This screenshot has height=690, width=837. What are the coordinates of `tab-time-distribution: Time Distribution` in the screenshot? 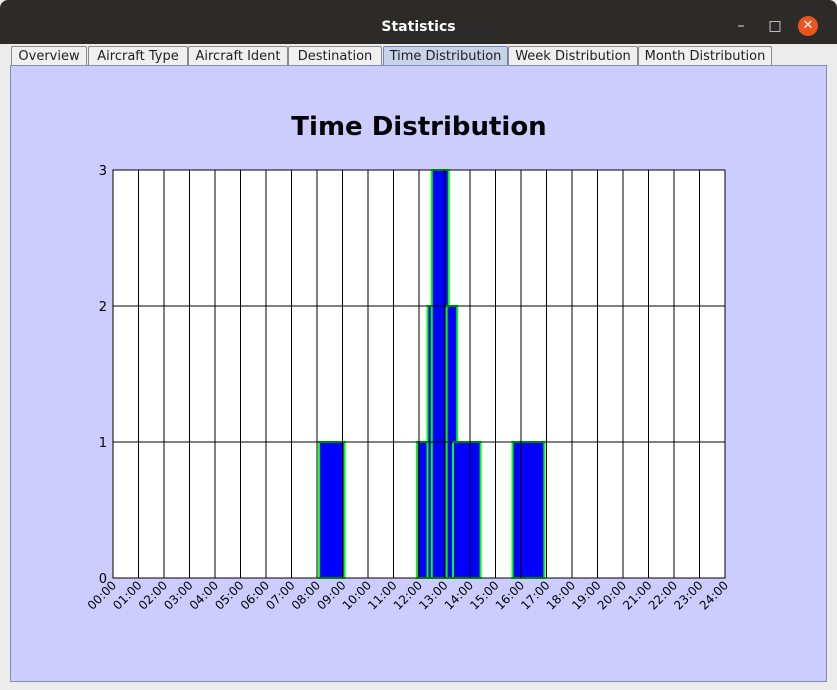 It's located at (445, 56).